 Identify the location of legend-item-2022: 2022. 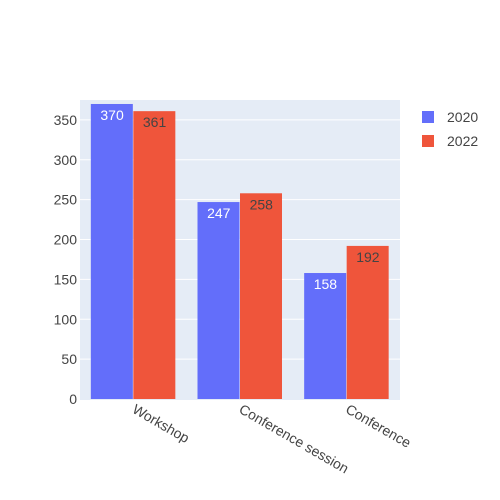
(450, 141).